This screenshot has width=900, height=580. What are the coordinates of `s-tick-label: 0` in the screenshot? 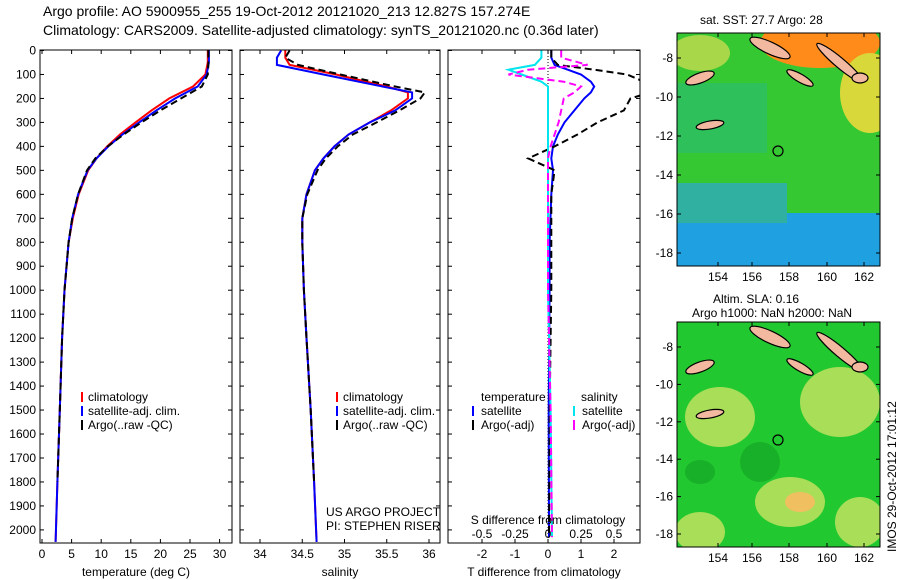 It's located at (548, 534).